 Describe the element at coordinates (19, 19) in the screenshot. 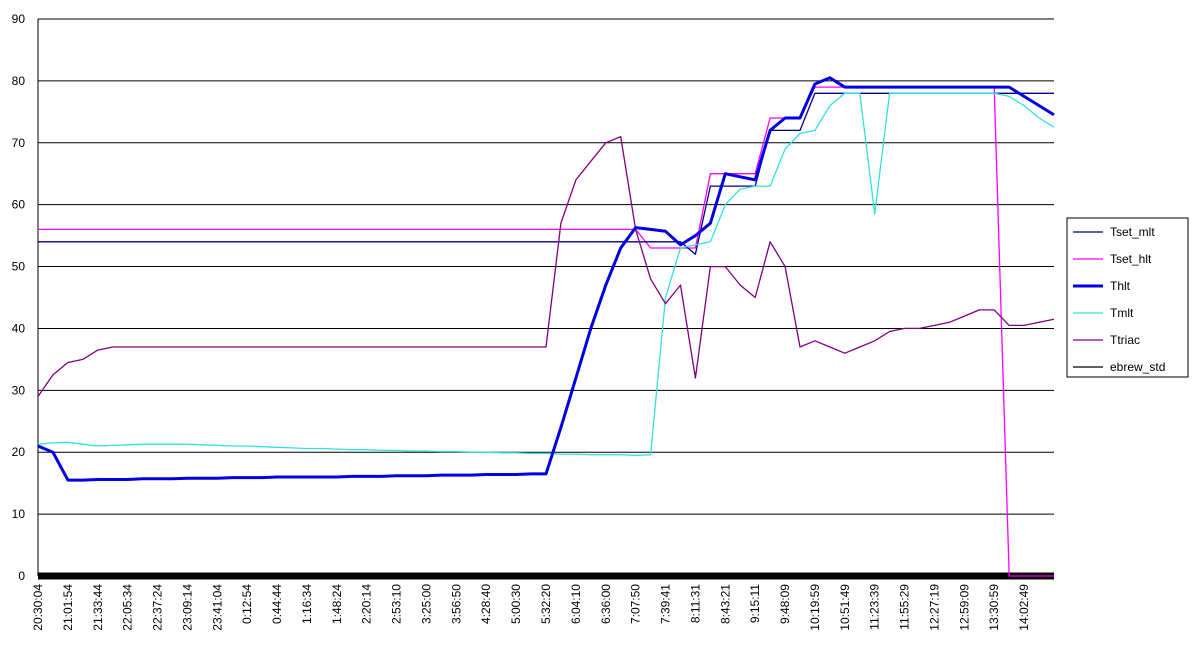

I see `y-tick-label: 90` at that location.